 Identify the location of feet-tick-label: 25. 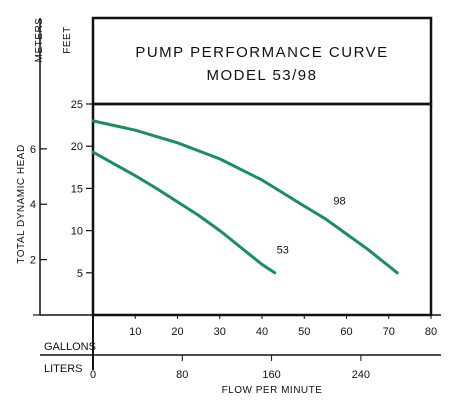
(77, 105).